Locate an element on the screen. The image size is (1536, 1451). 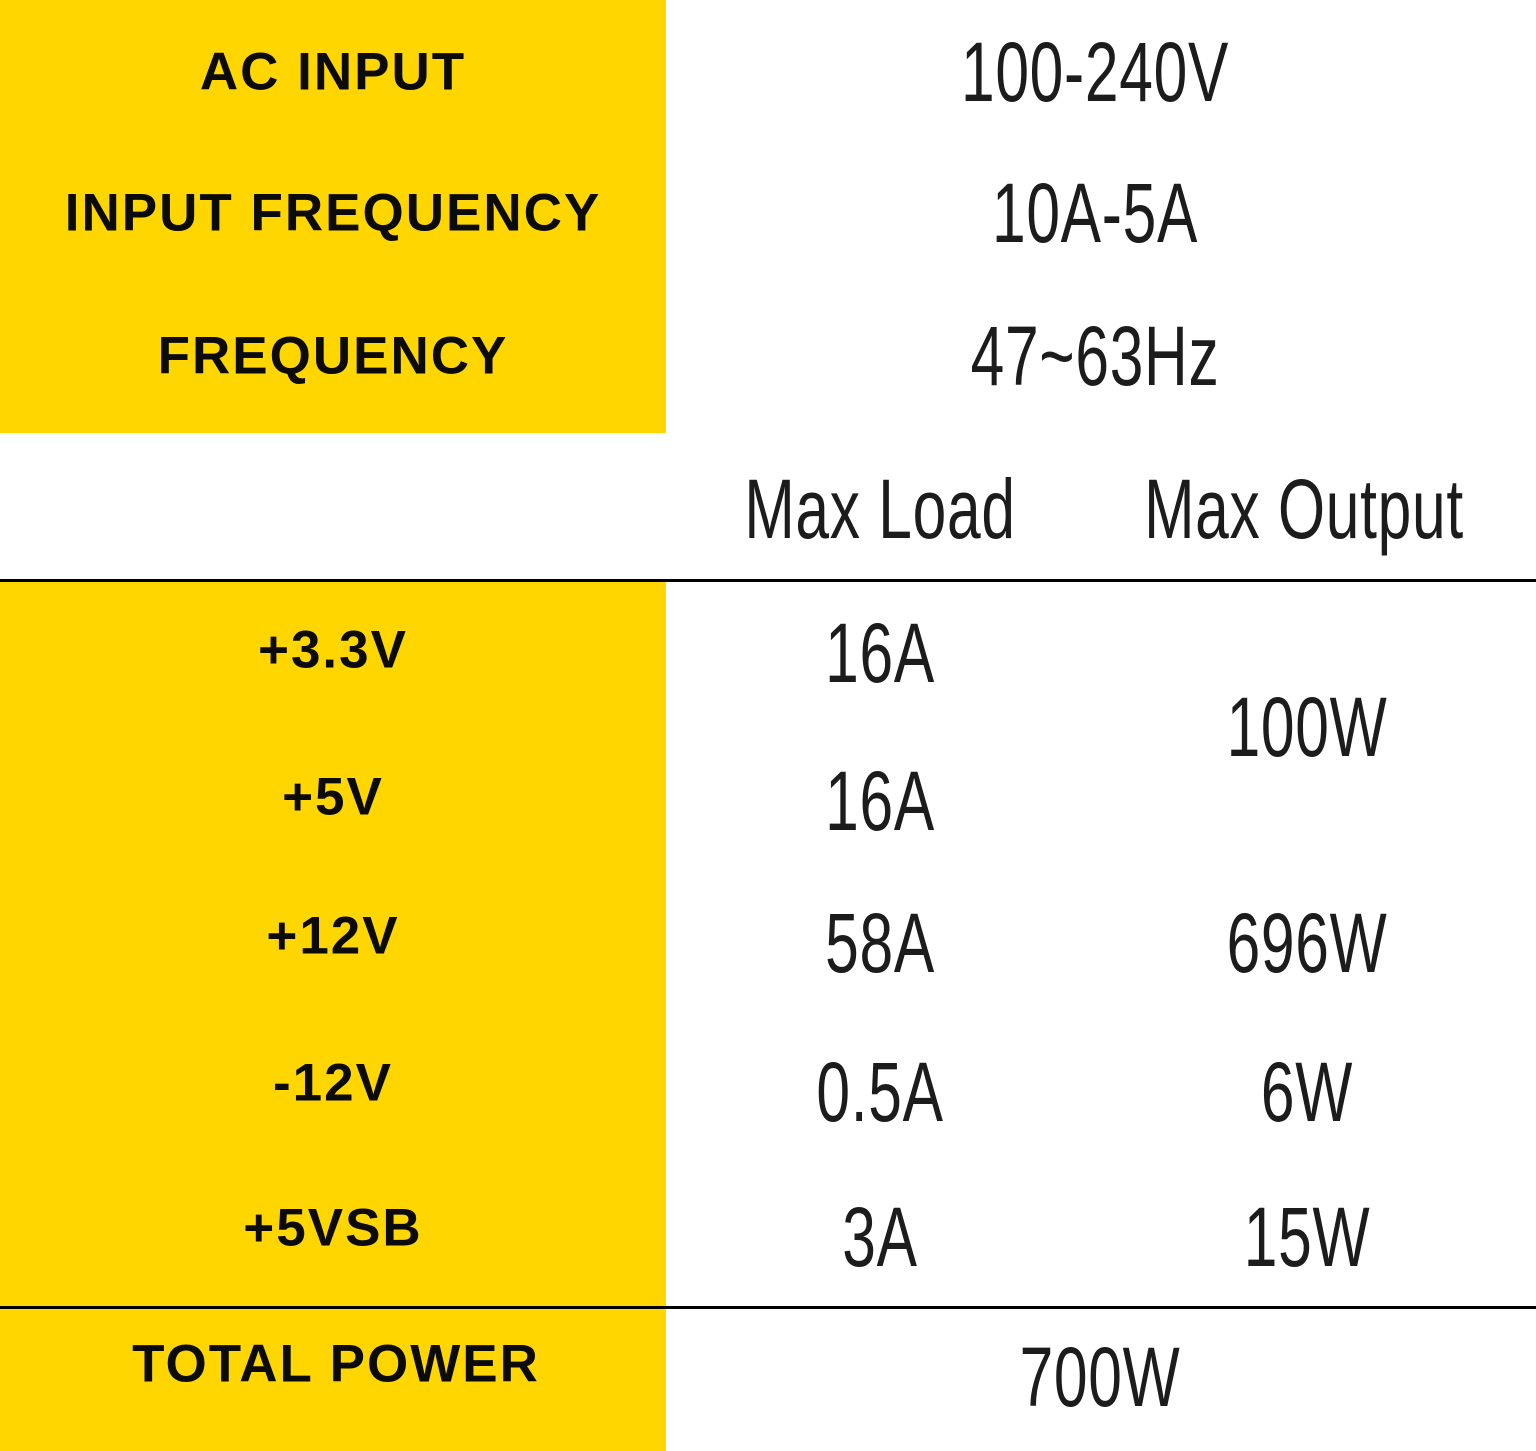
rail-load-5vsb-text: 3A is located at coordinates (880, 1237).